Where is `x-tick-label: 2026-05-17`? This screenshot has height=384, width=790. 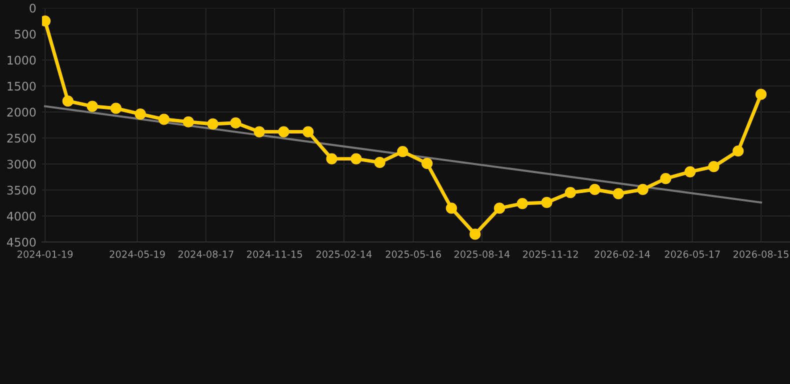 x-tick-label: 2026-05-17 is located at coordinates (692, 254).